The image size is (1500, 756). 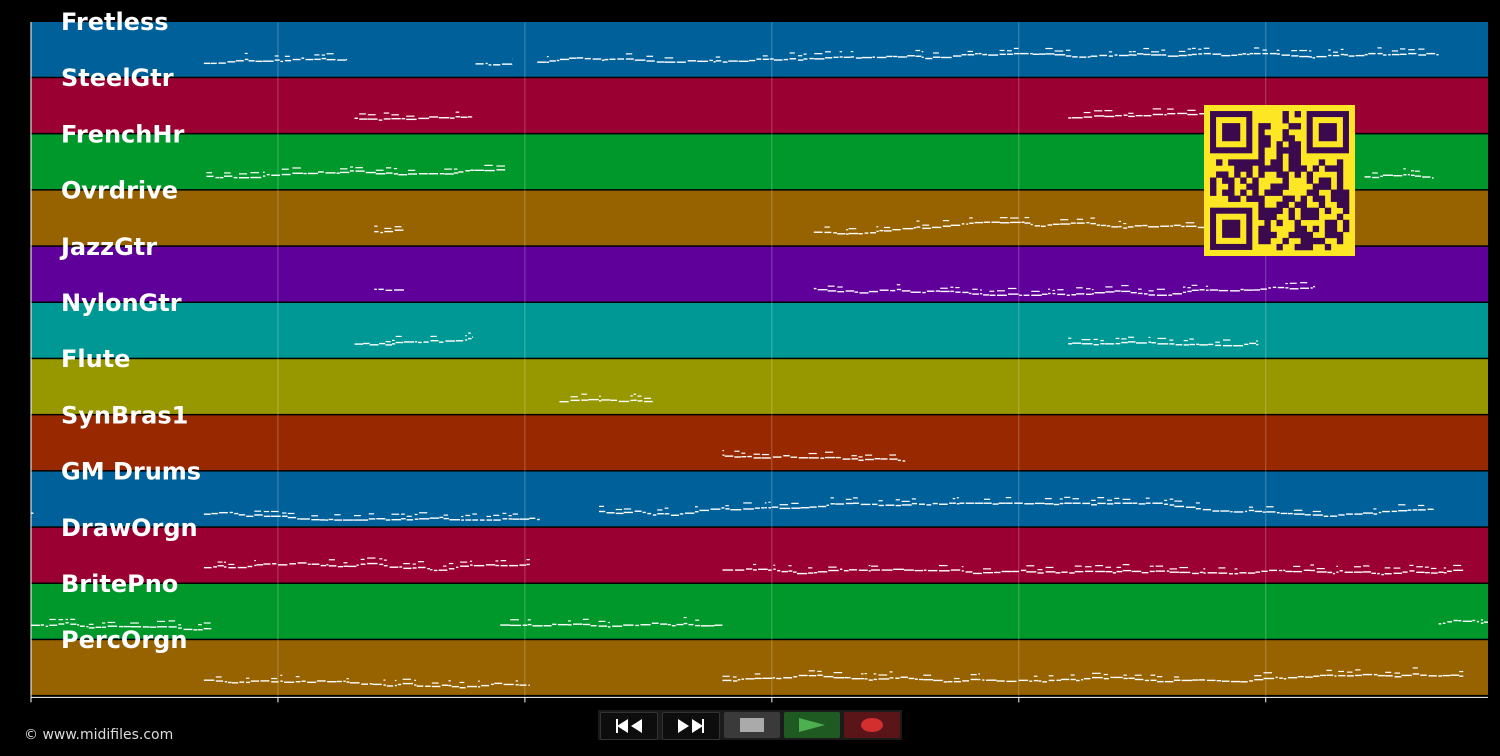 What do you see at coordinates (872, 725) in the screenshot?
I see `record-button` at bounding box center [872, 725].